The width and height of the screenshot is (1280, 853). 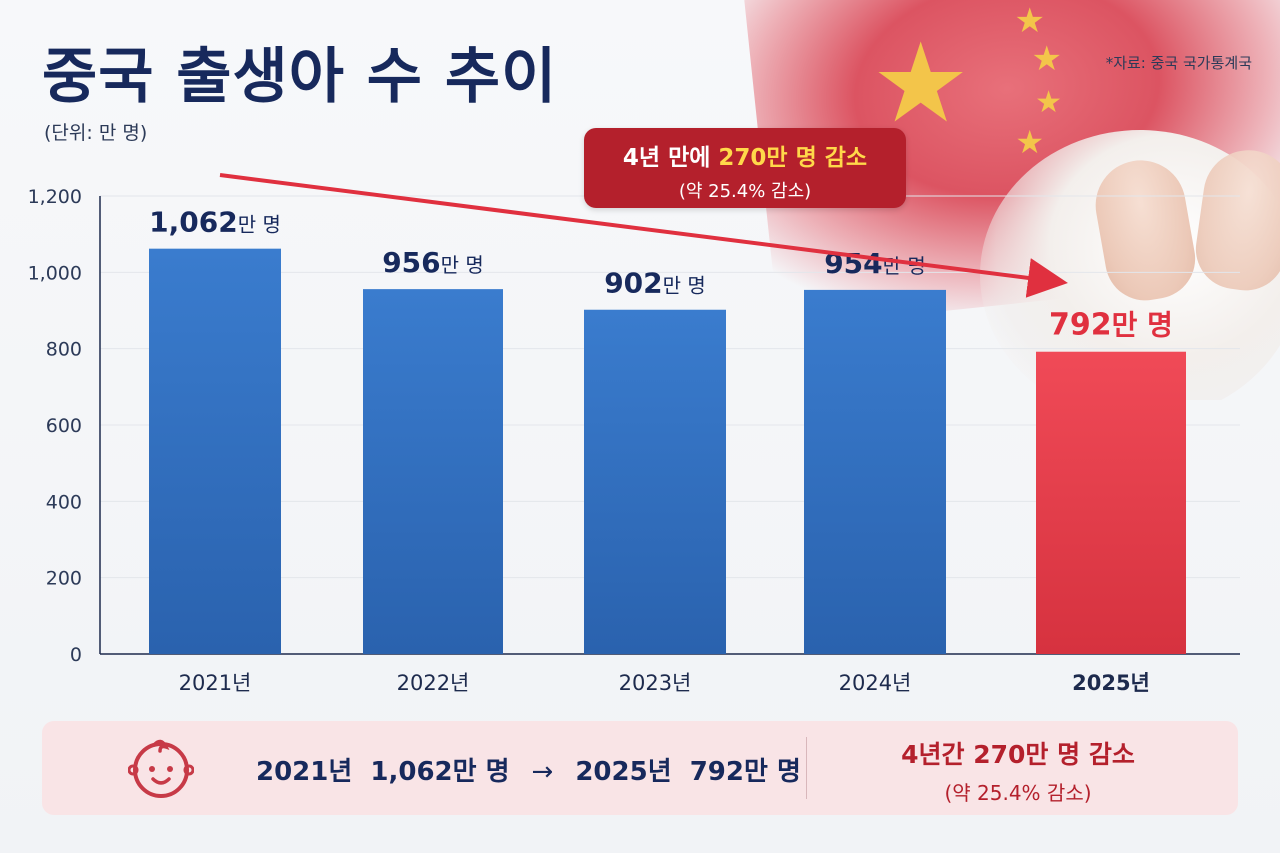 I want to click on y-tick-label: 1,200, so click(x=55, y=197).